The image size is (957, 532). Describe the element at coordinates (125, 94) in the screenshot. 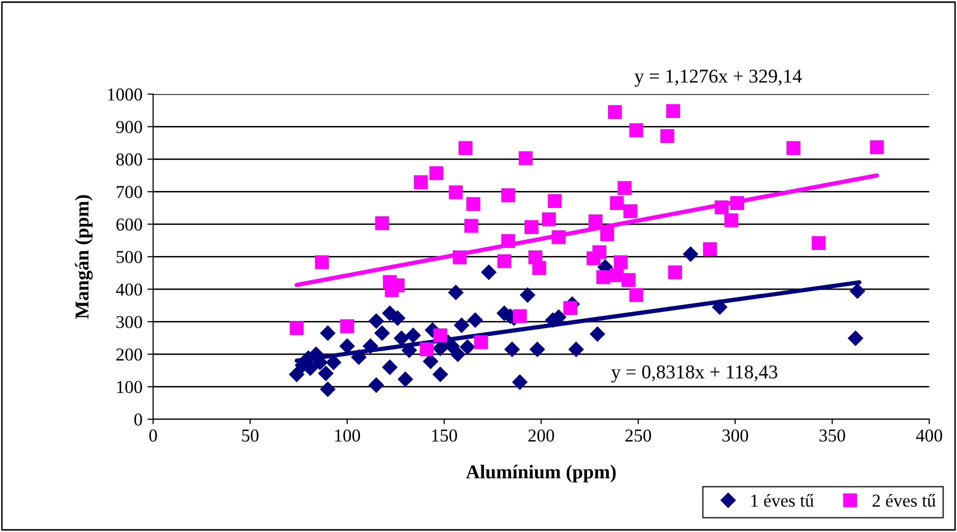

I see `y-tick-label: 1000` at that location.